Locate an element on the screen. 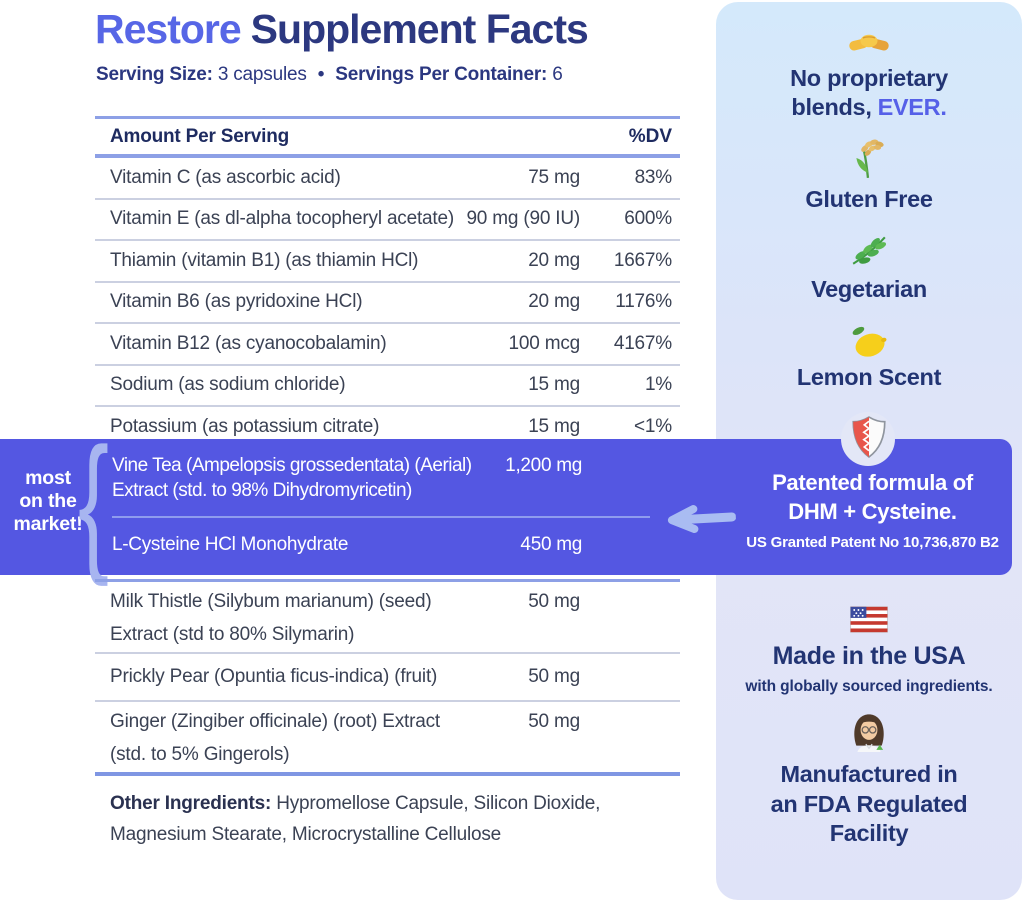 The image size is (1024, 904). band-row-divider is located at coordinates (381, 517).